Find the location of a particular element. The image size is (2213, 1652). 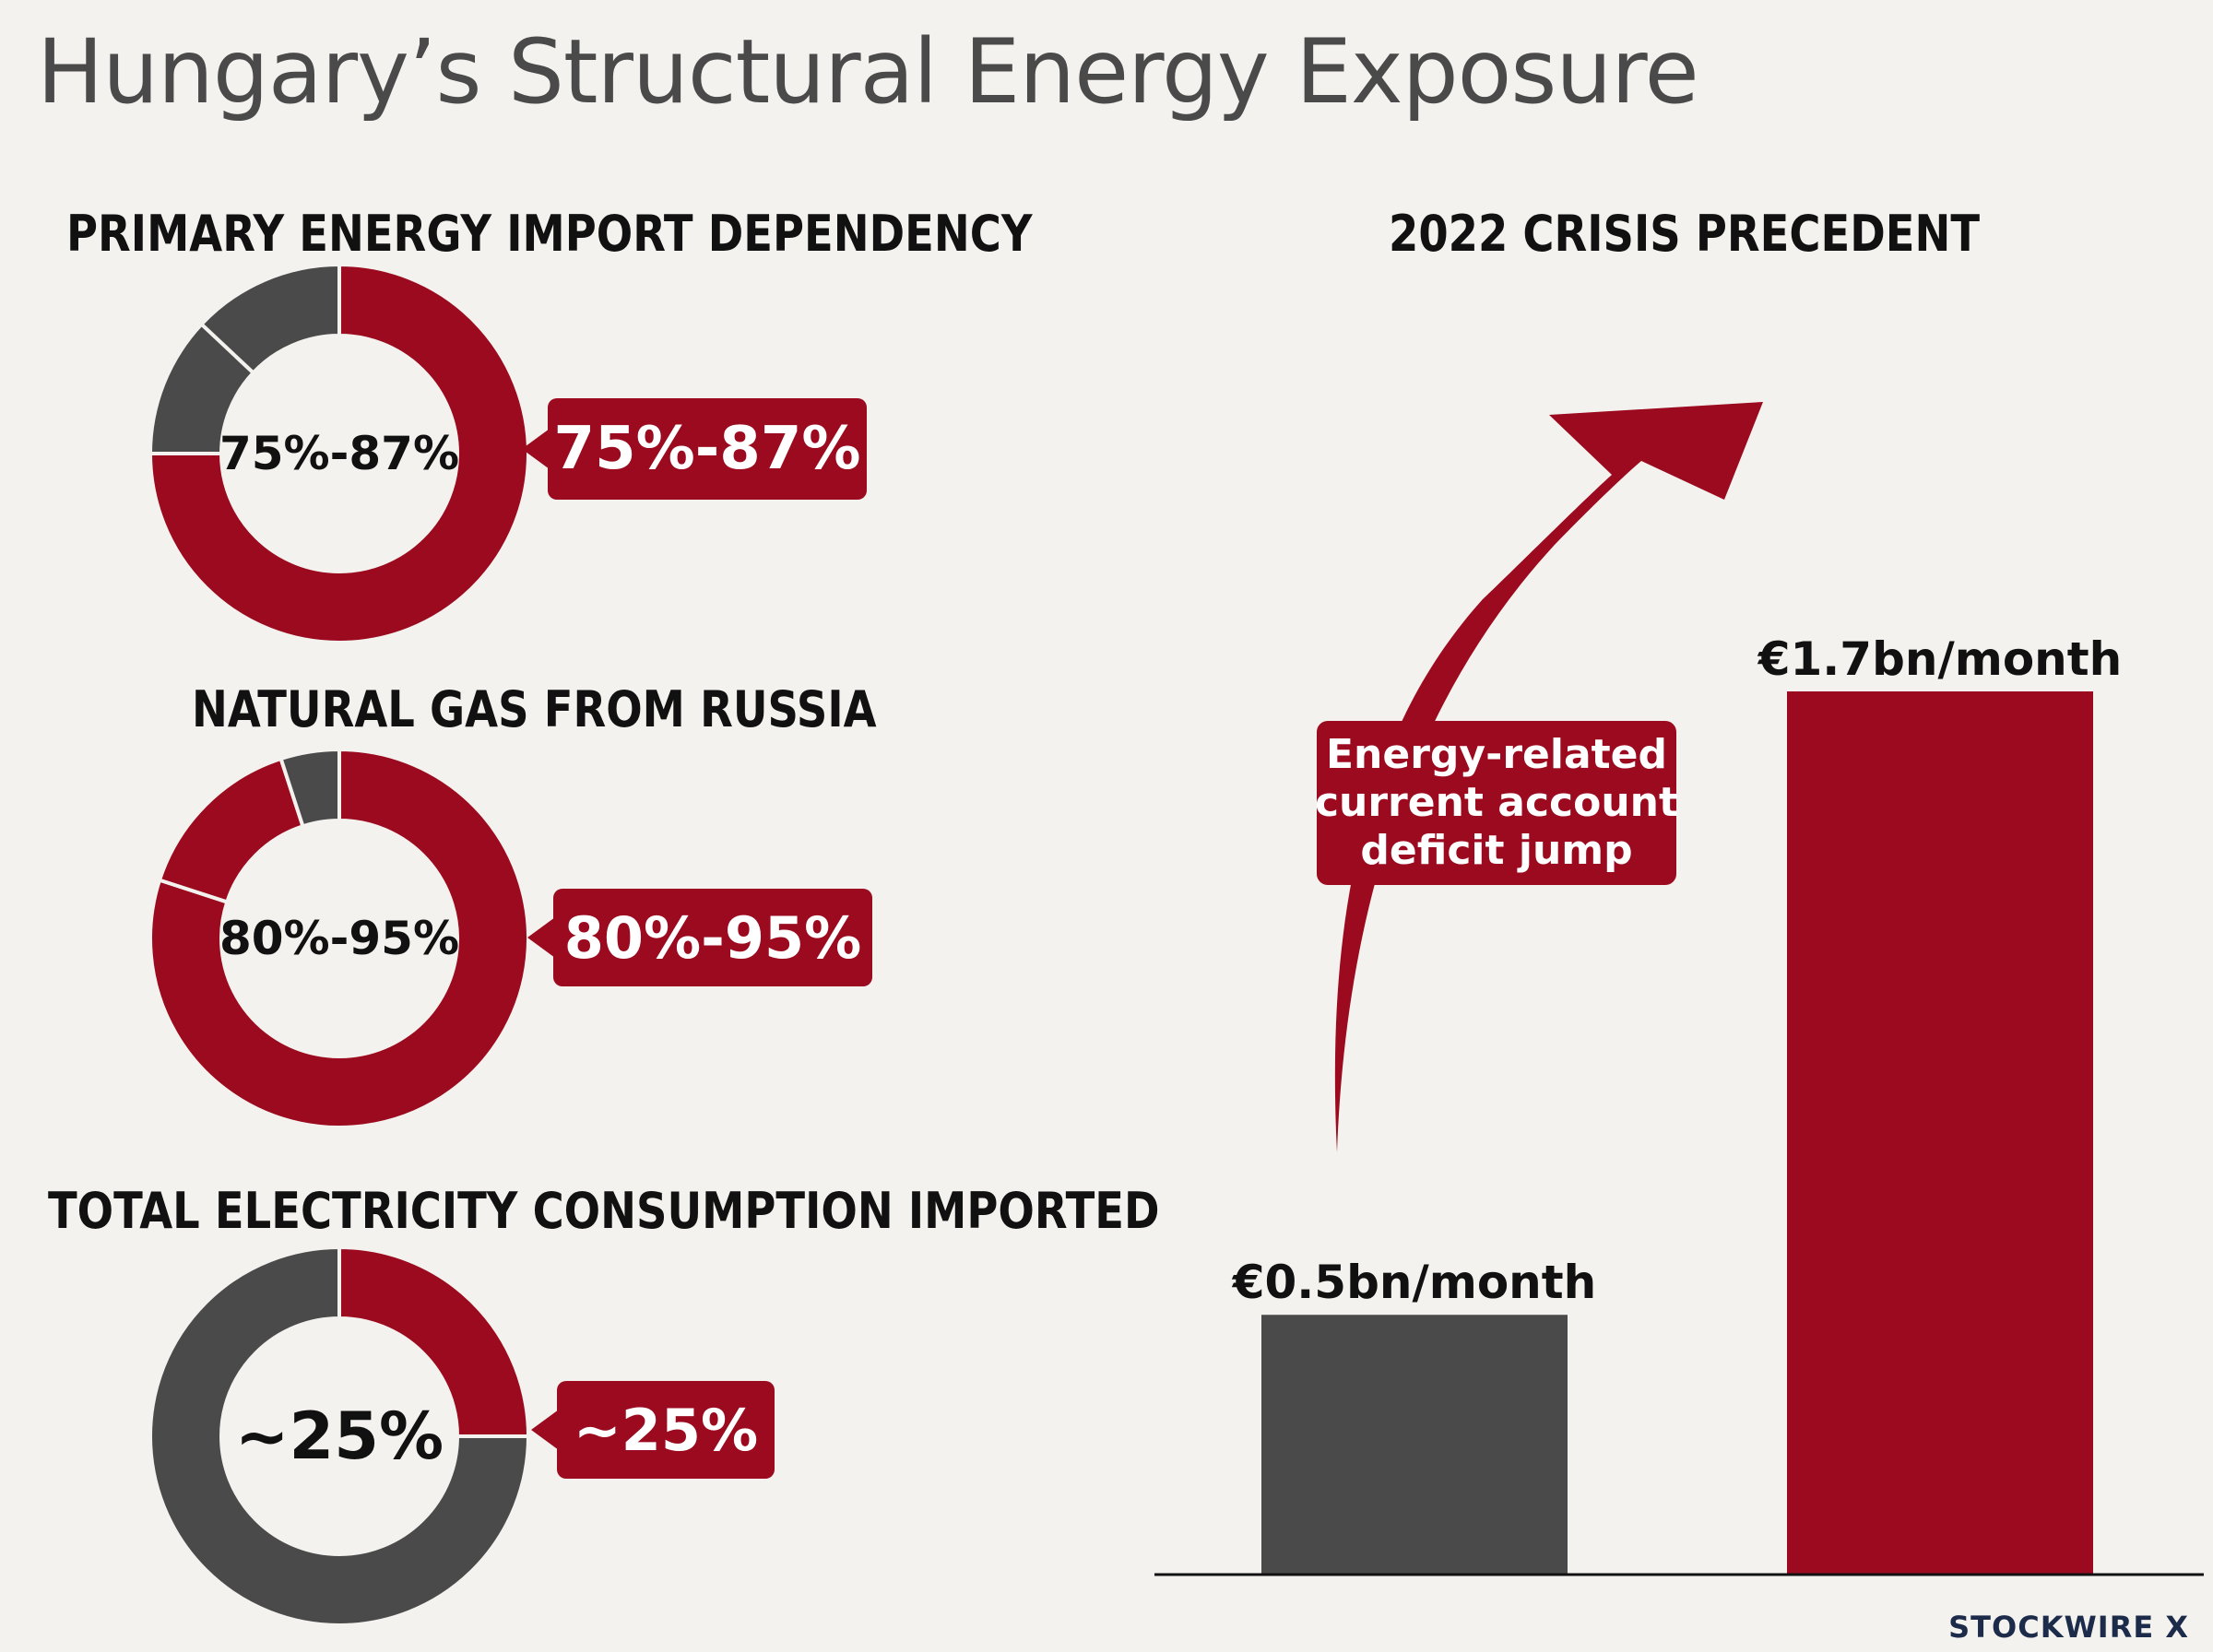

electricity-donut-svg is located at coordinates (339, 1436).